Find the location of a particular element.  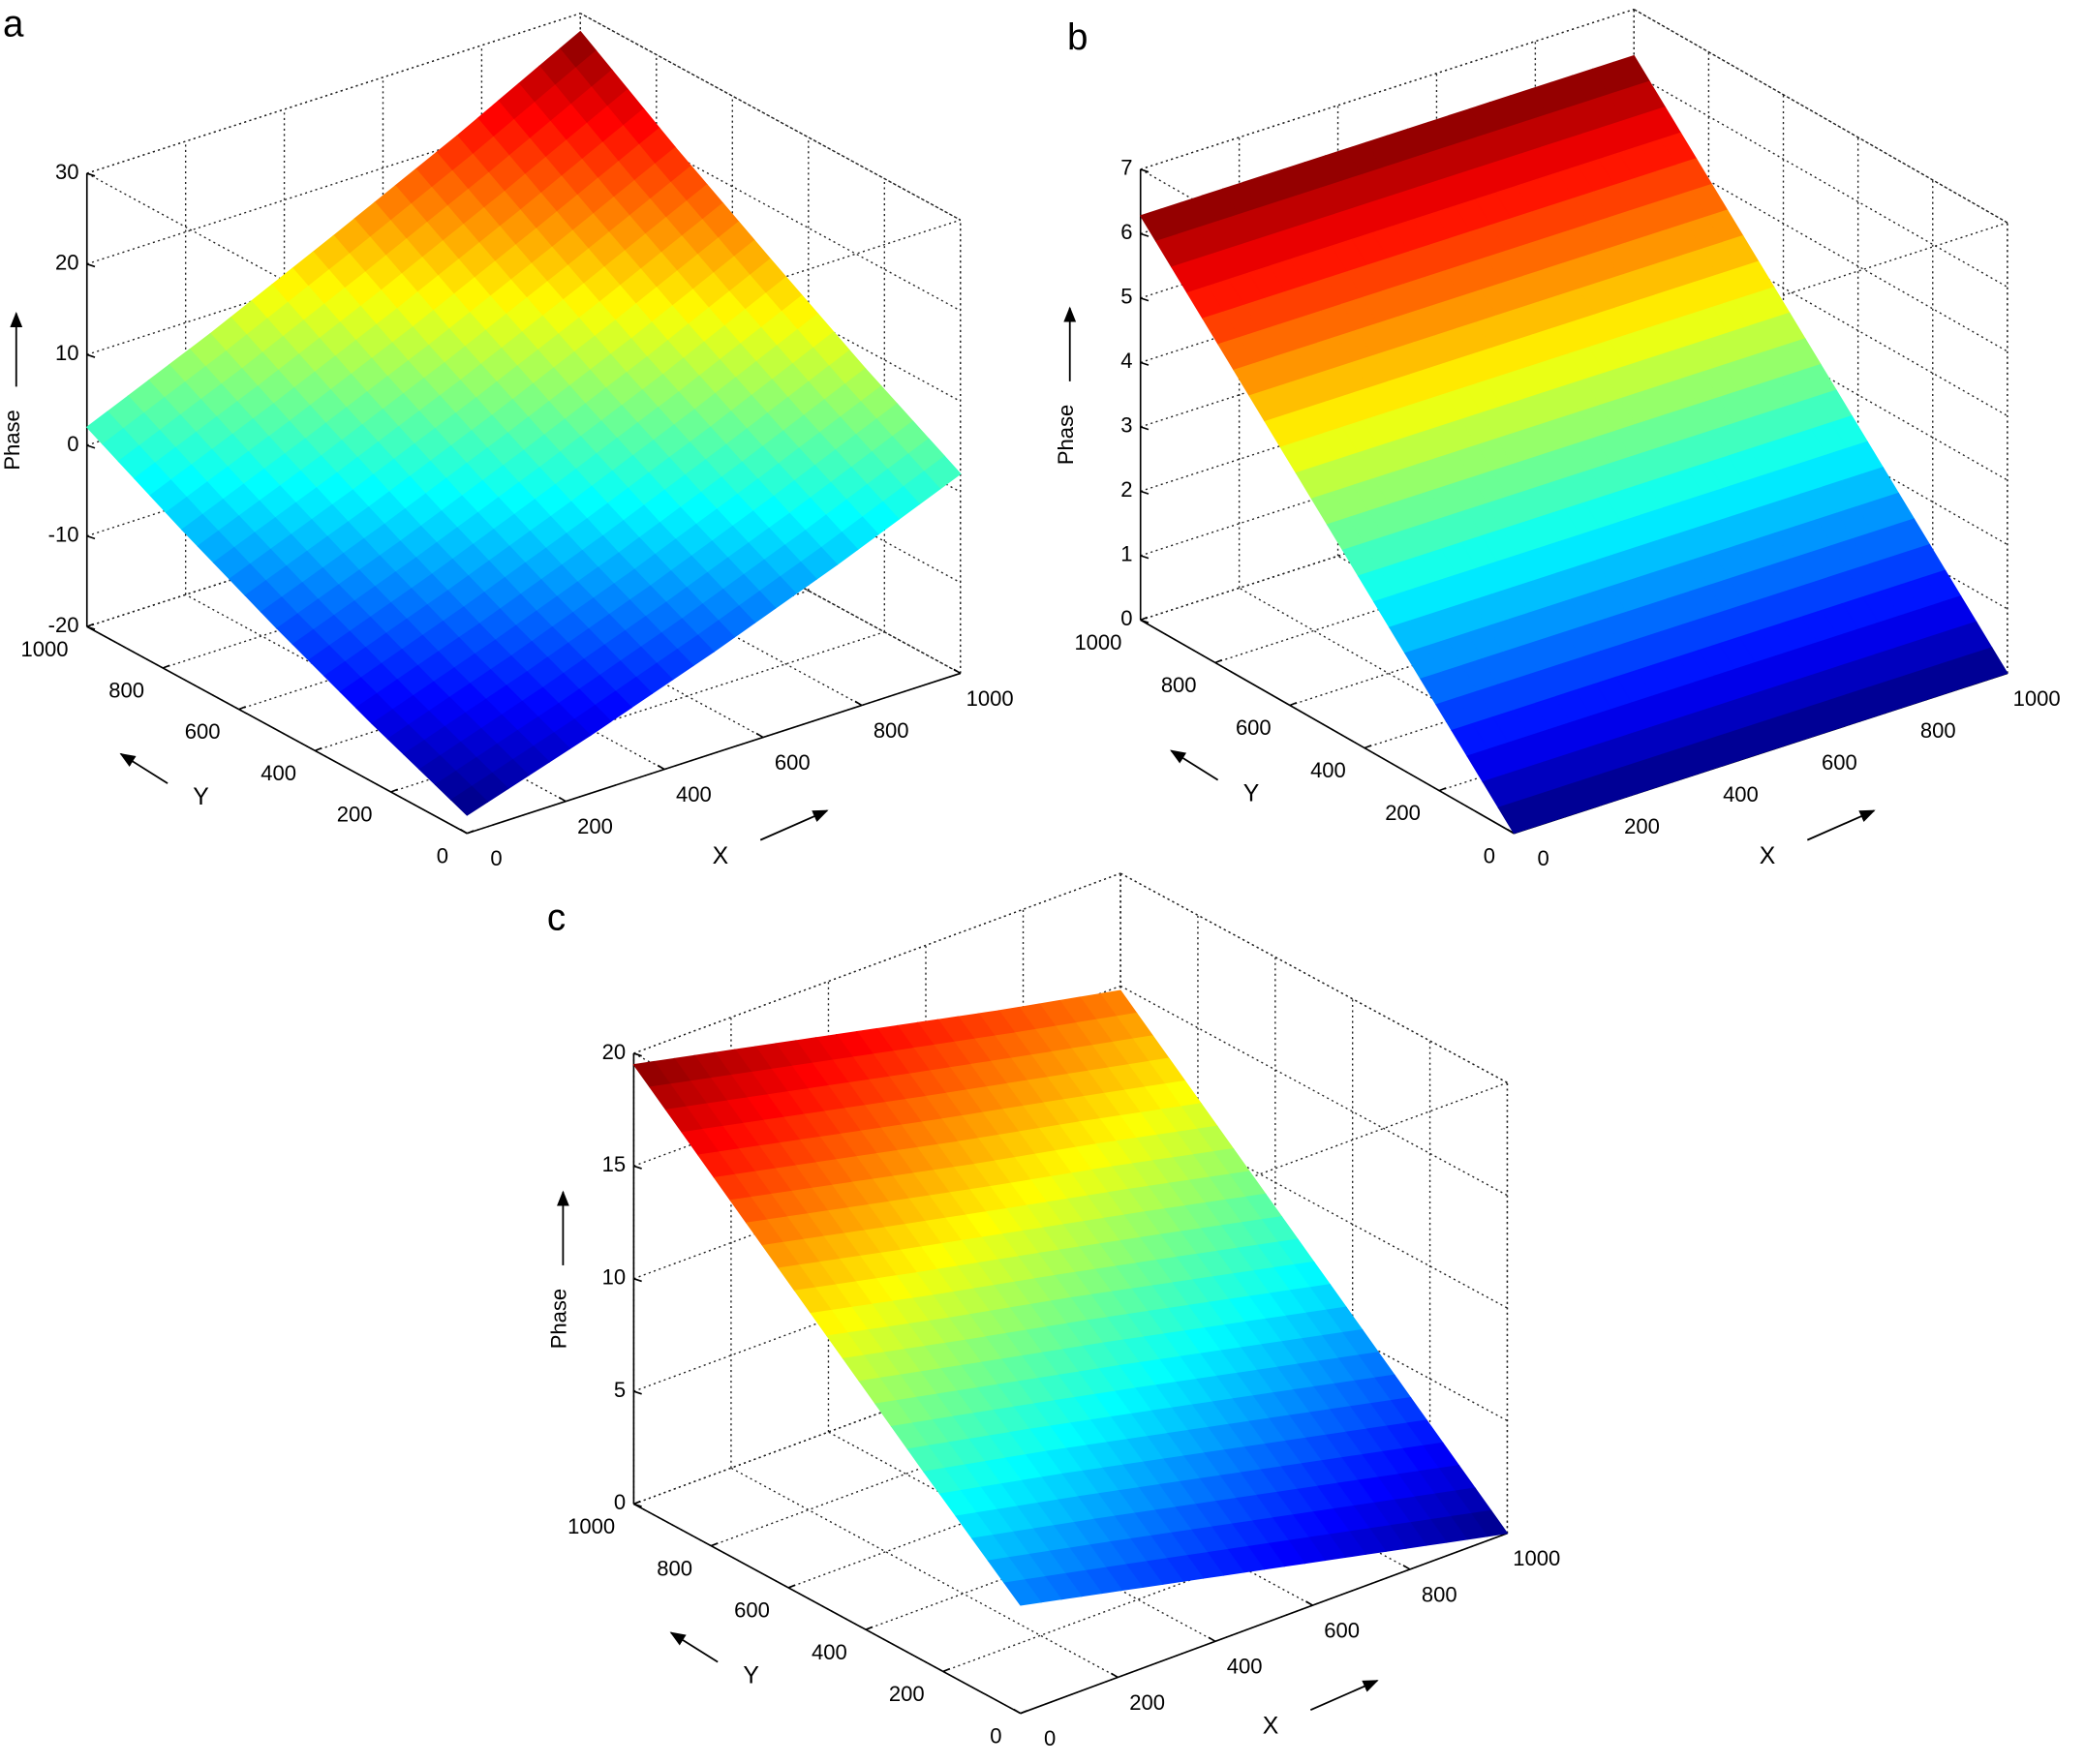

z-tick-label: 3 is located at coordinates (1126, 426).